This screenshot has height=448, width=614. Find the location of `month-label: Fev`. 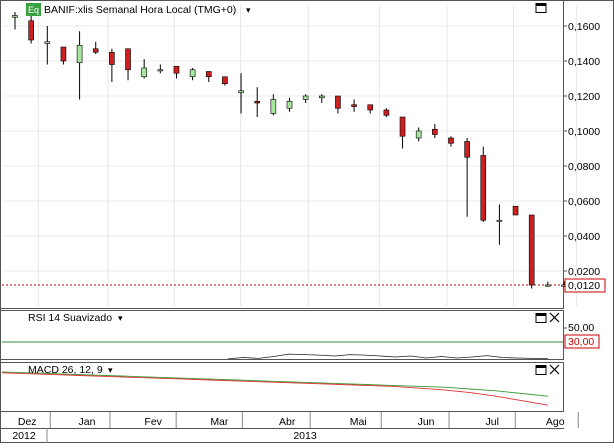

month-label: Fev is located at coordinates (153, 422).